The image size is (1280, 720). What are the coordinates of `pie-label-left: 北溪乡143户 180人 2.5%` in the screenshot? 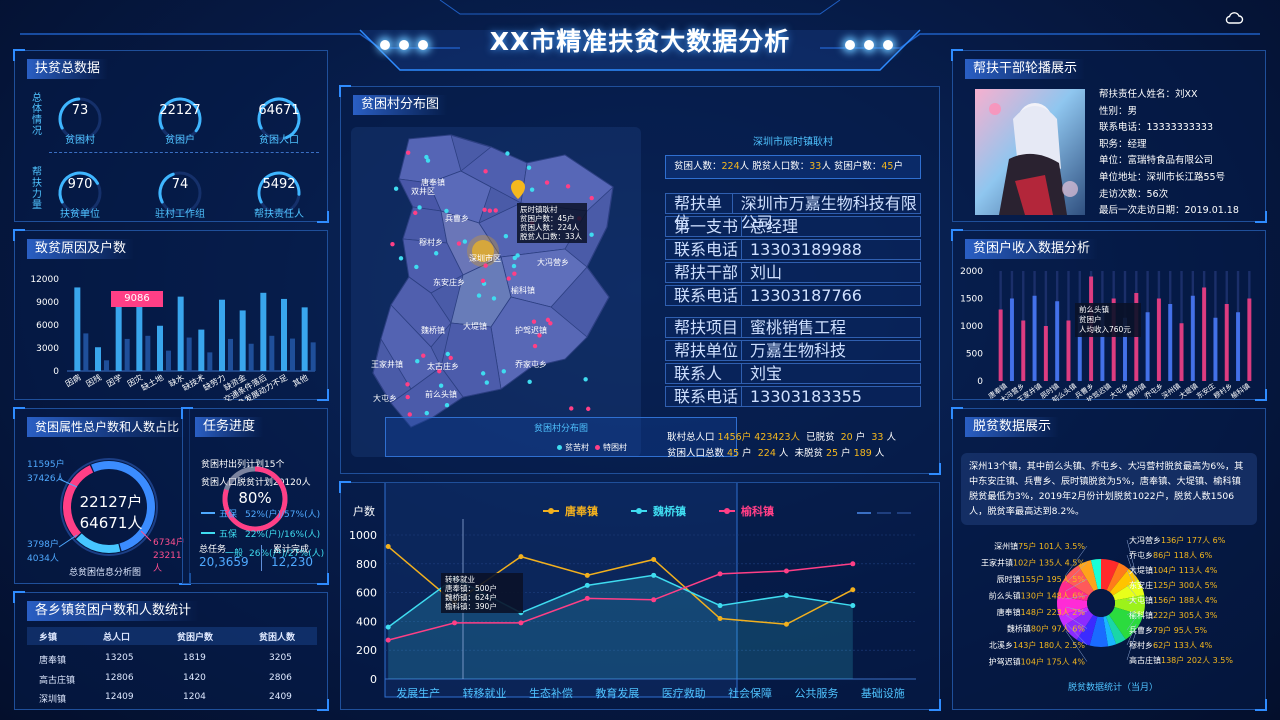 It's located at (1037, 645).